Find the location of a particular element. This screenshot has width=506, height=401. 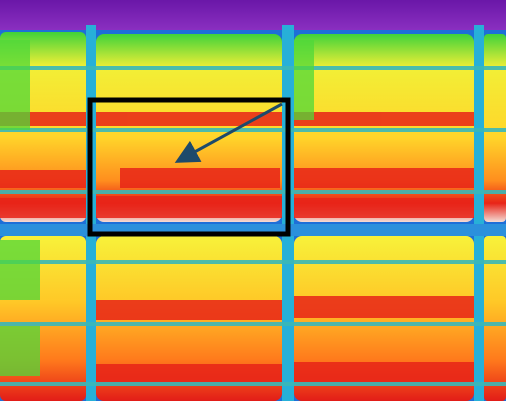

arrow-icon is located at coordinates (228, 132).